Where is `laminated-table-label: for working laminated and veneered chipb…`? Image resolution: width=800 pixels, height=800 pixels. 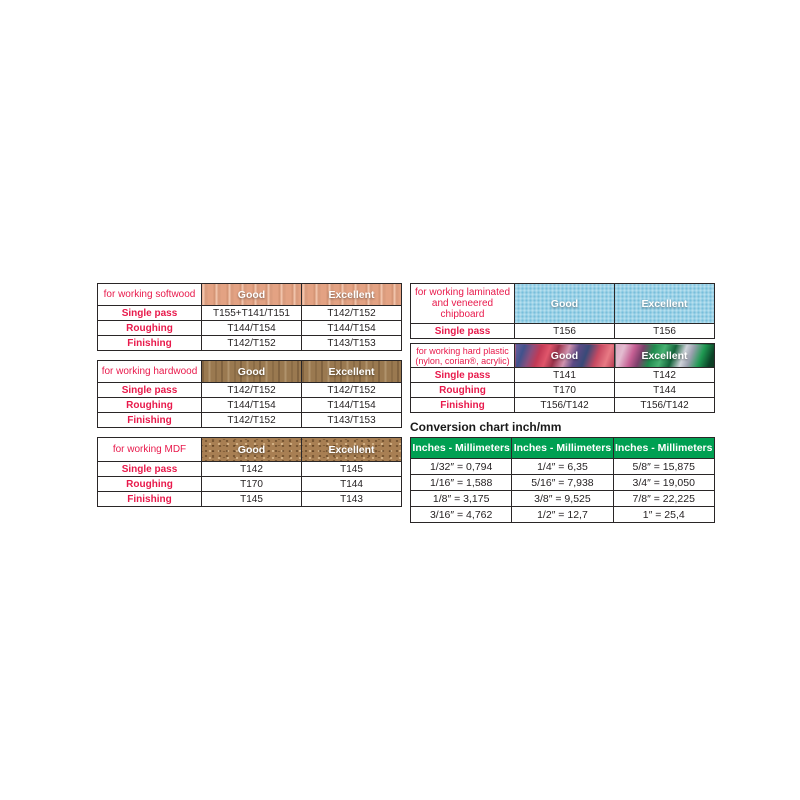
laminated-table-label: for working laminated and veneered chipb… is located at coordinates (462, 303).